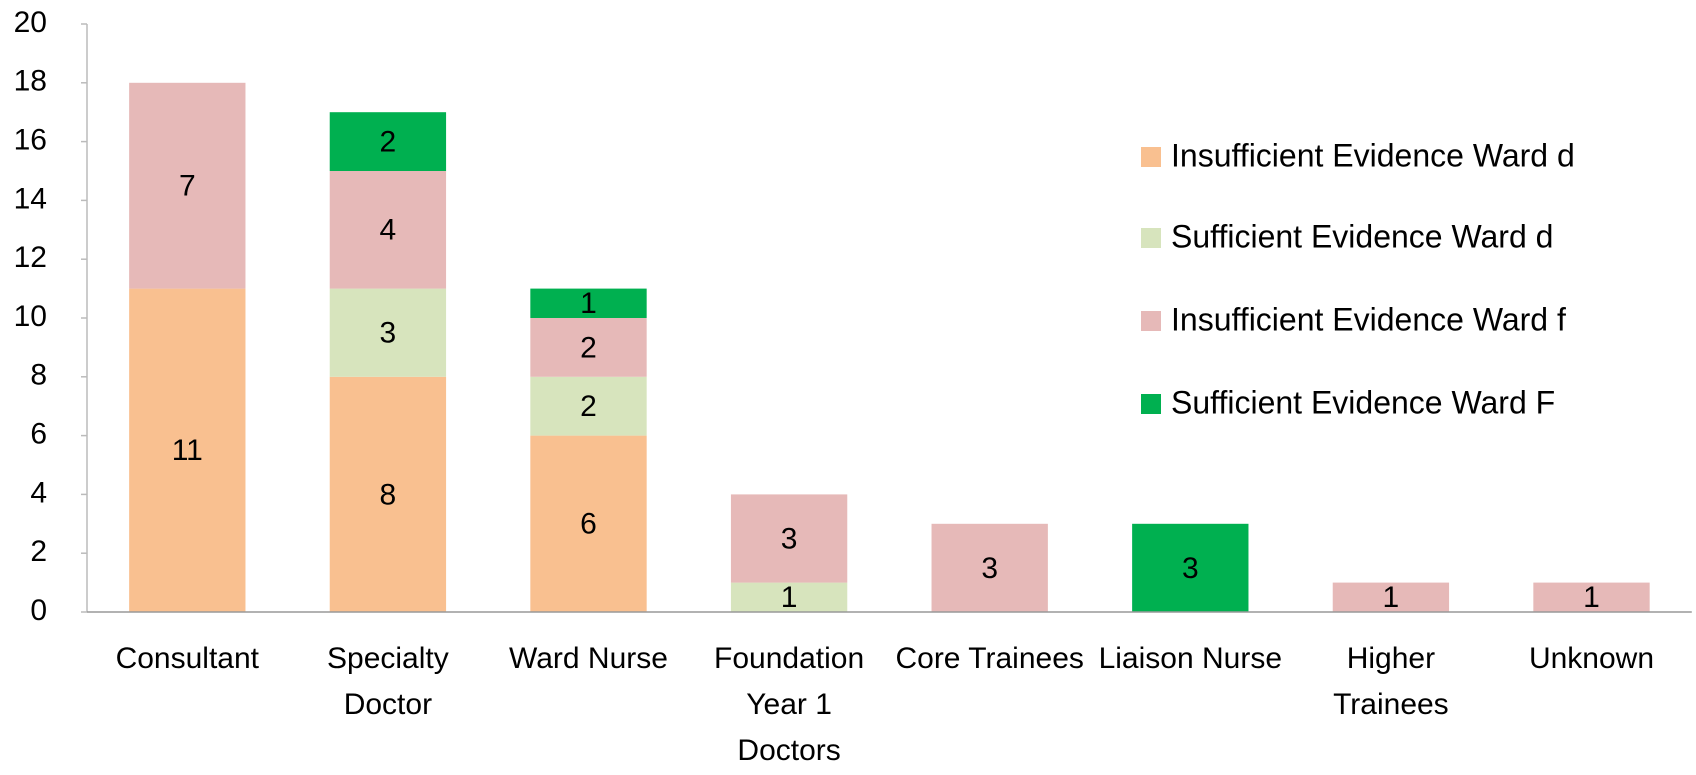 Image resolution: width=1696 pixels, height=775 pixels. I want to click on y-tick-label: 12, so click(30, 257).